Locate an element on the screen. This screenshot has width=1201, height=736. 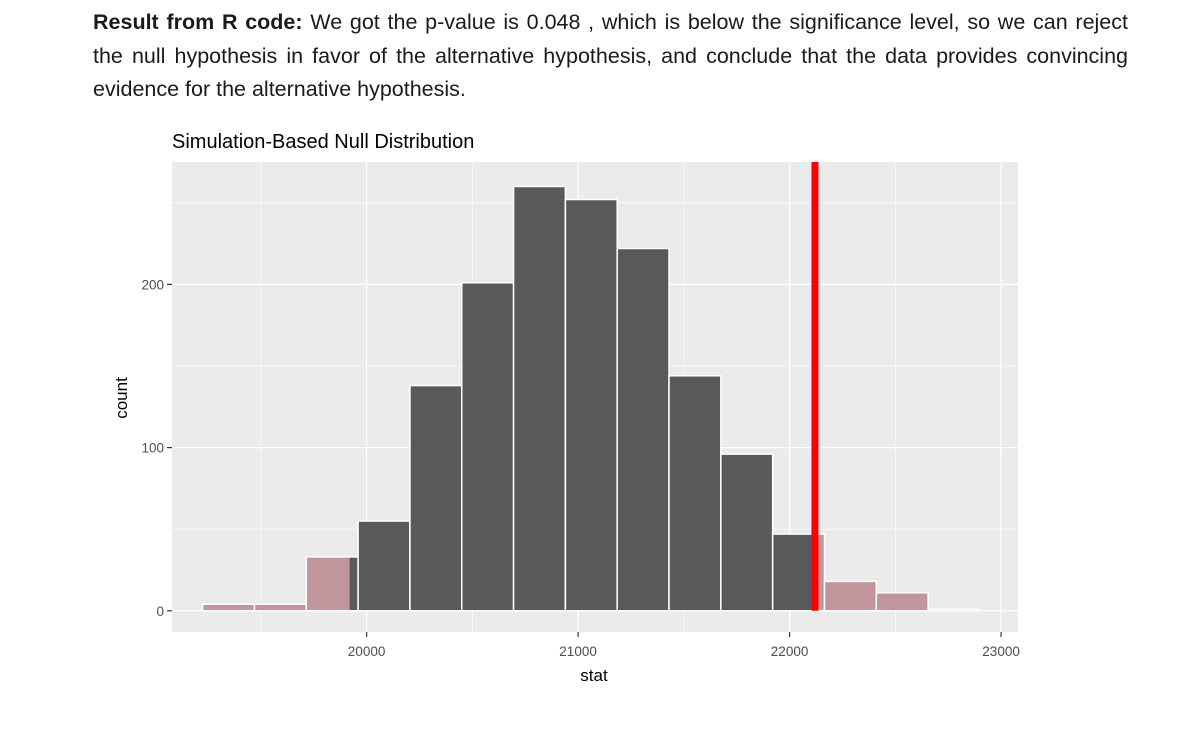
y-axis-label: count is located at coordinates (121, 398).